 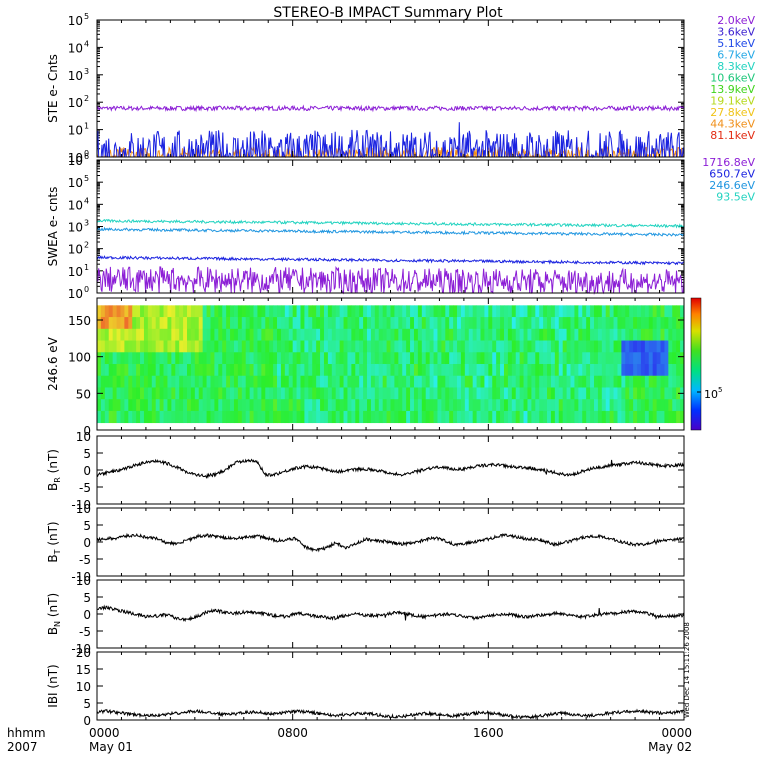 I want to click on pad-ylabel: 246.6 eV, so click(x=53, y=363).